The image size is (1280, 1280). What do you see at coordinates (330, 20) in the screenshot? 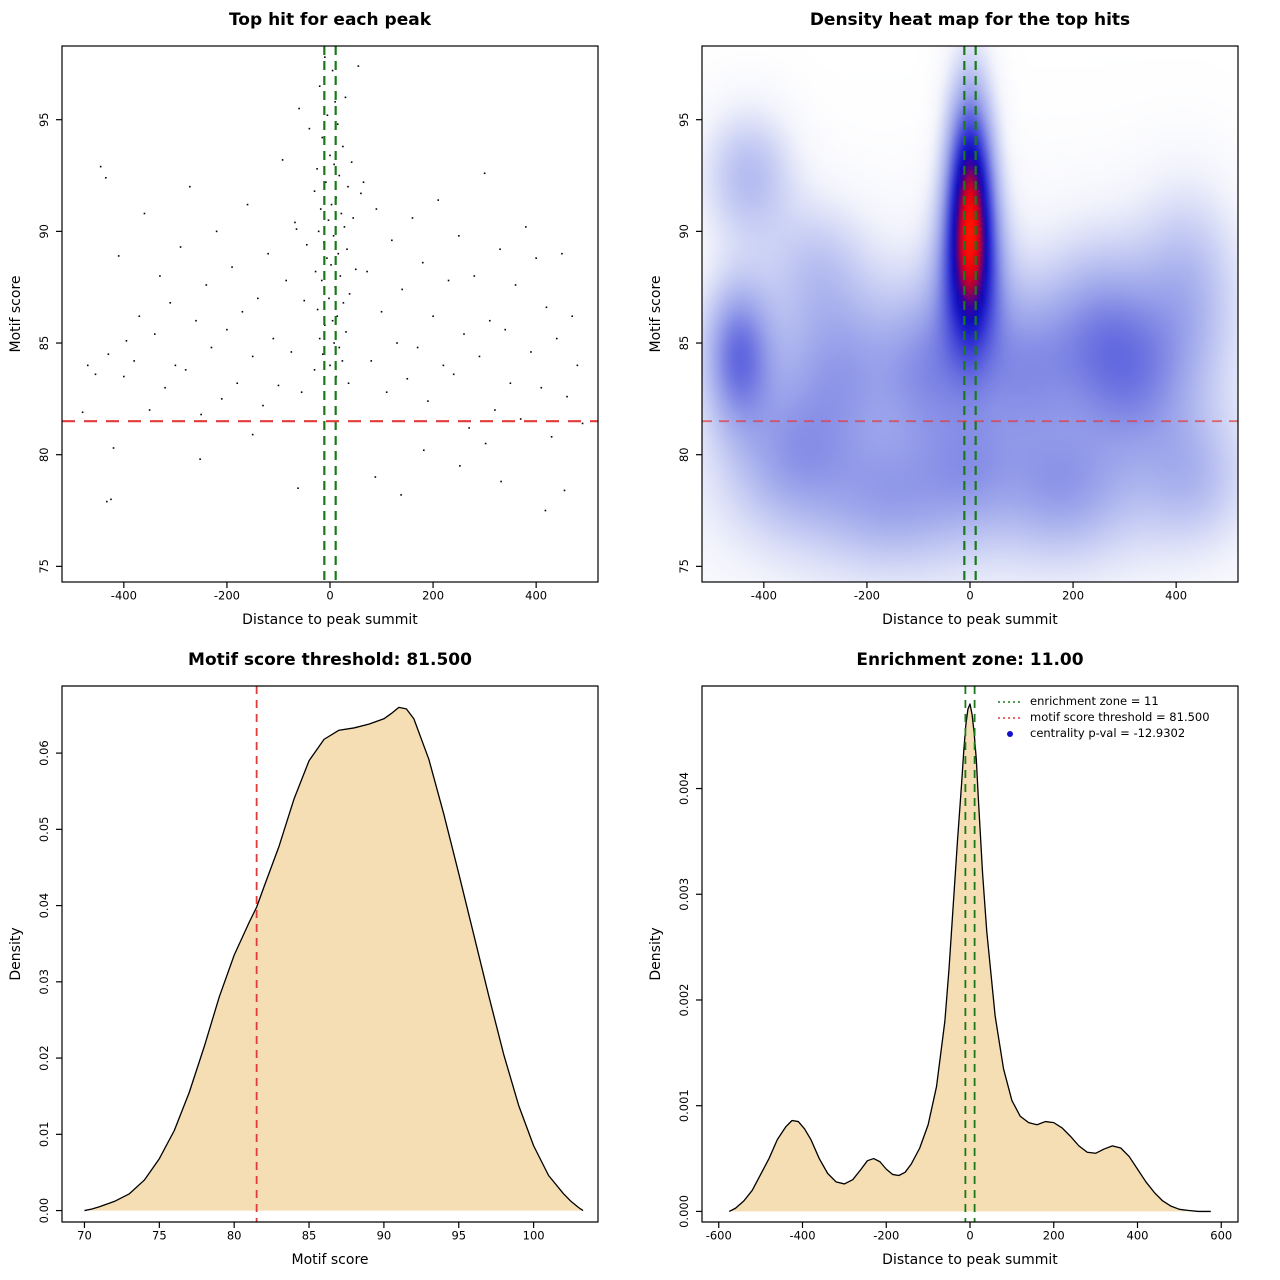
I see `chart-title: Top hit for each peak` at bounding box center [330, 20].